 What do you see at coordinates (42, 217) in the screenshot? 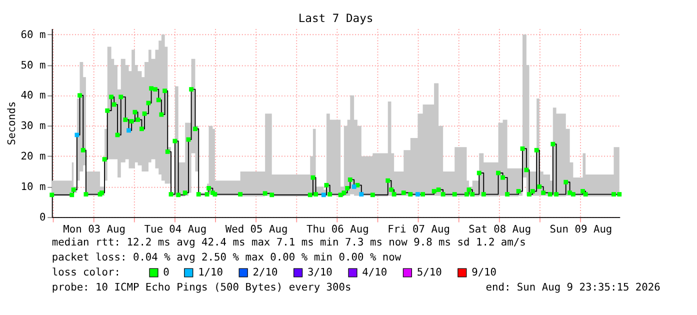
I see `y-tick-label: 0` at bounding box center [42, 217].